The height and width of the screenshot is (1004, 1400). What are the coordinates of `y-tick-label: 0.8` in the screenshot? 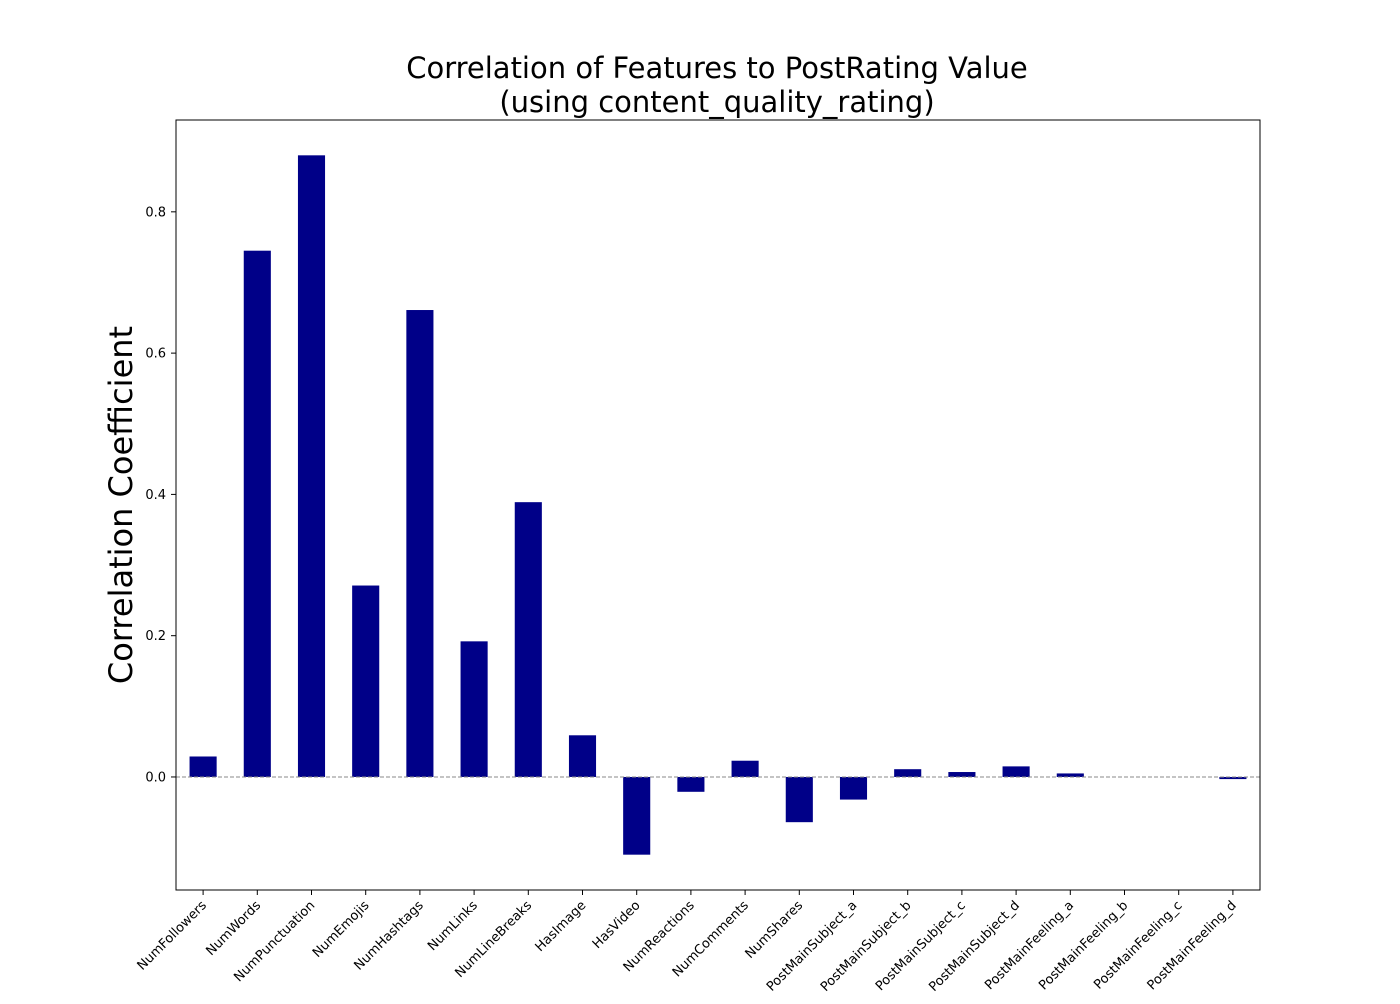 It's located at (155, 212).